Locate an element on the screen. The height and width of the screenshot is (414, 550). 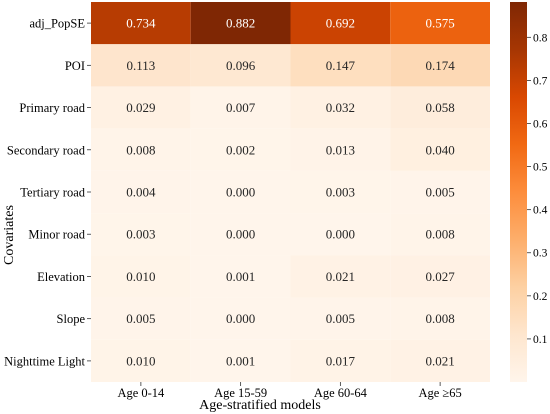
cell-value-label: 0.032 is located at coordinates (340, 107).